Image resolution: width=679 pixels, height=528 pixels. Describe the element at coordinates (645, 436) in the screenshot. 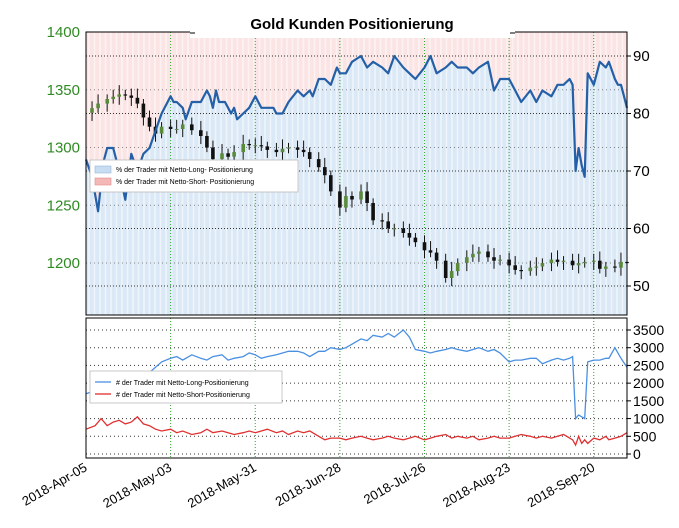

I see `bottom-tick-label: 500` at that location.